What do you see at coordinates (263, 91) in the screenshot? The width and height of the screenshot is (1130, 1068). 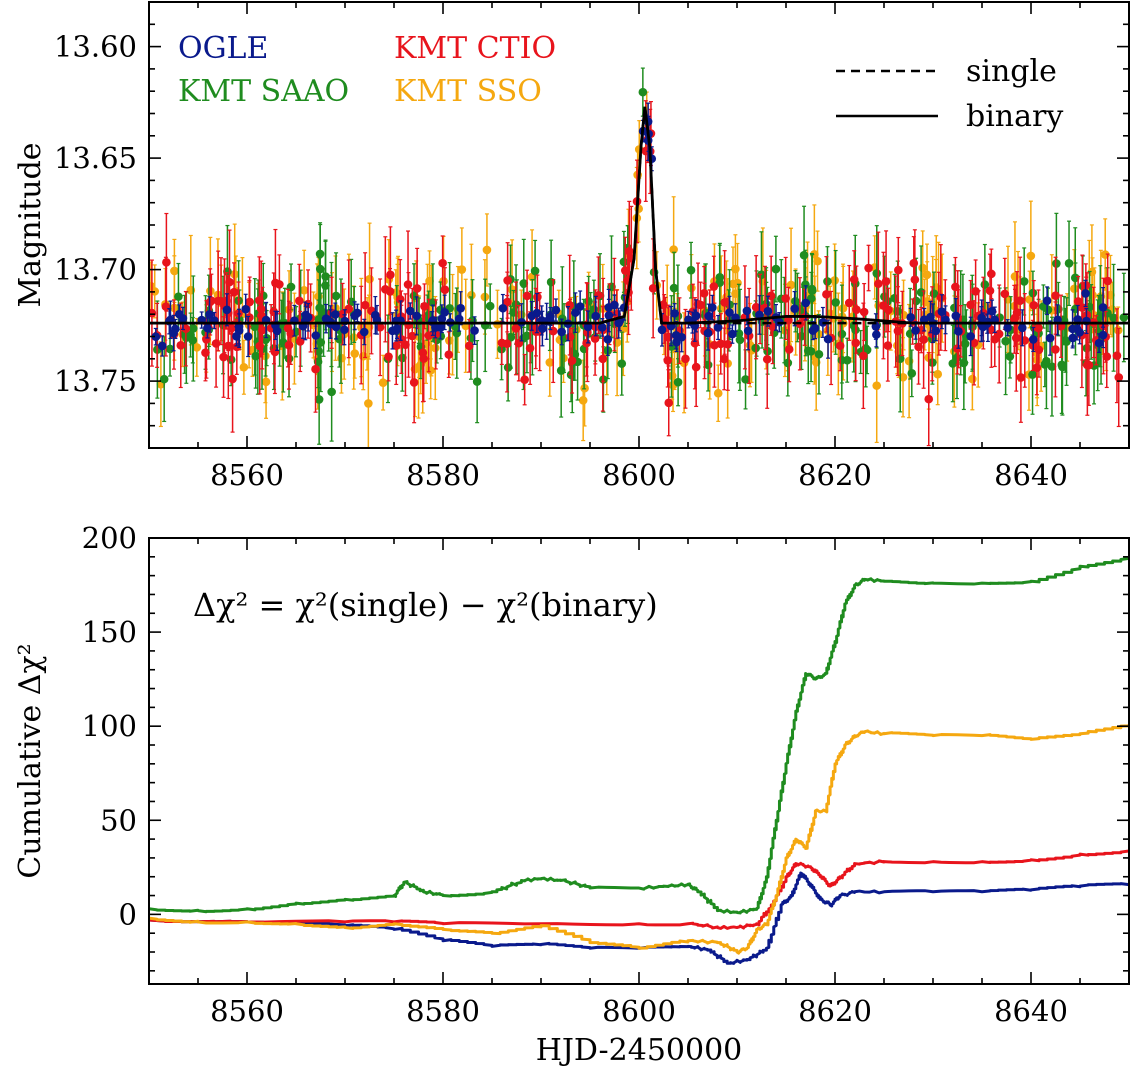 I see `legend-kmt-saao: KMT SAAO` at bounding box center [263, 91].